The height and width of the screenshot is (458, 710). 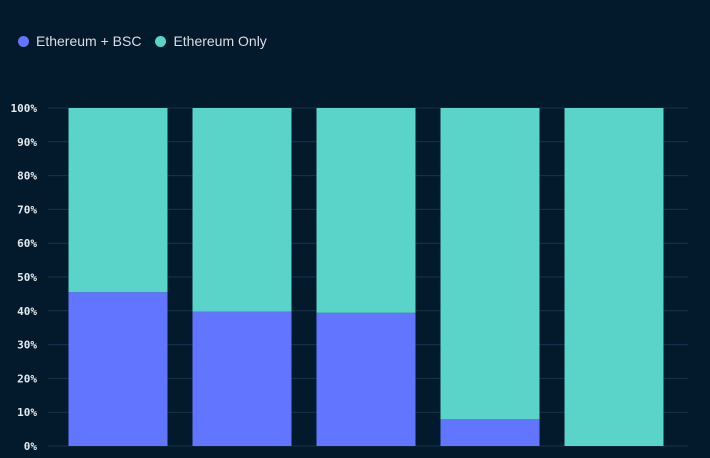 What do you see at coordinates (27, 345) in the screenshot?
I see `y-tick-label: 30%` at bounding box center [27, 345].